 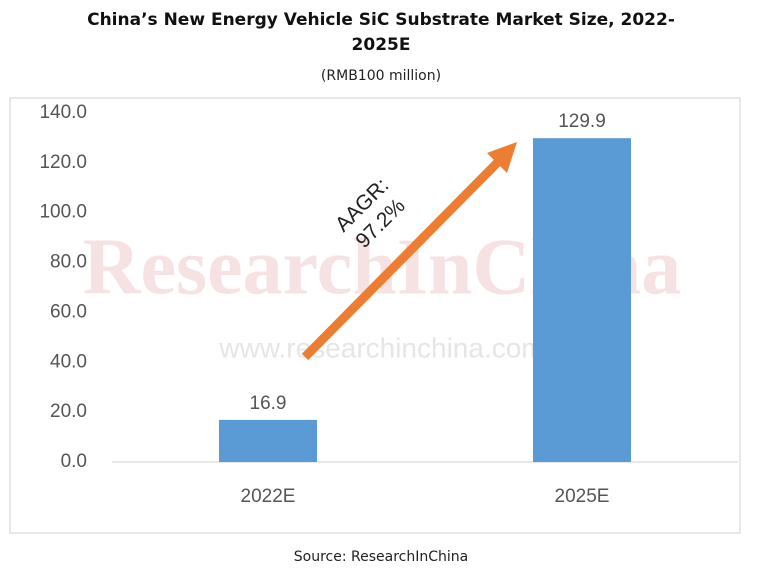 I want to click on y-tick-label: 0.0, so click(x=74, y=461).